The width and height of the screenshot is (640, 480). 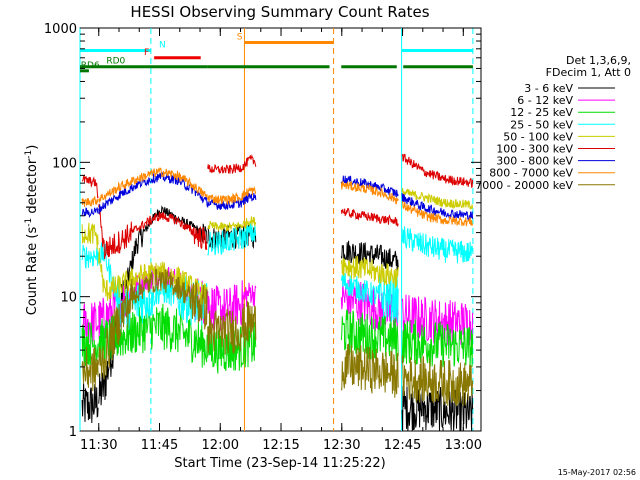 I want to click on y-tick-label-0: 1, so click(x=73, y=432).